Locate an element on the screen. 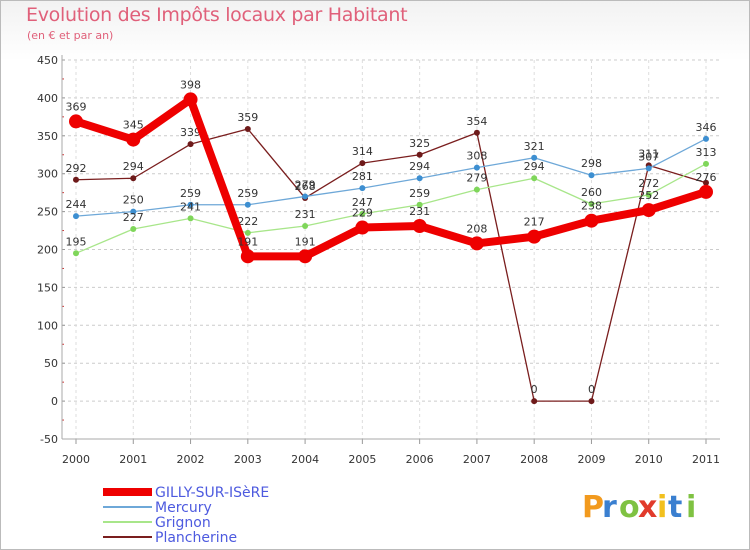 The width and height of the screenshot is (750, 550). data-label: 321 is located at coordinates (534, 146).